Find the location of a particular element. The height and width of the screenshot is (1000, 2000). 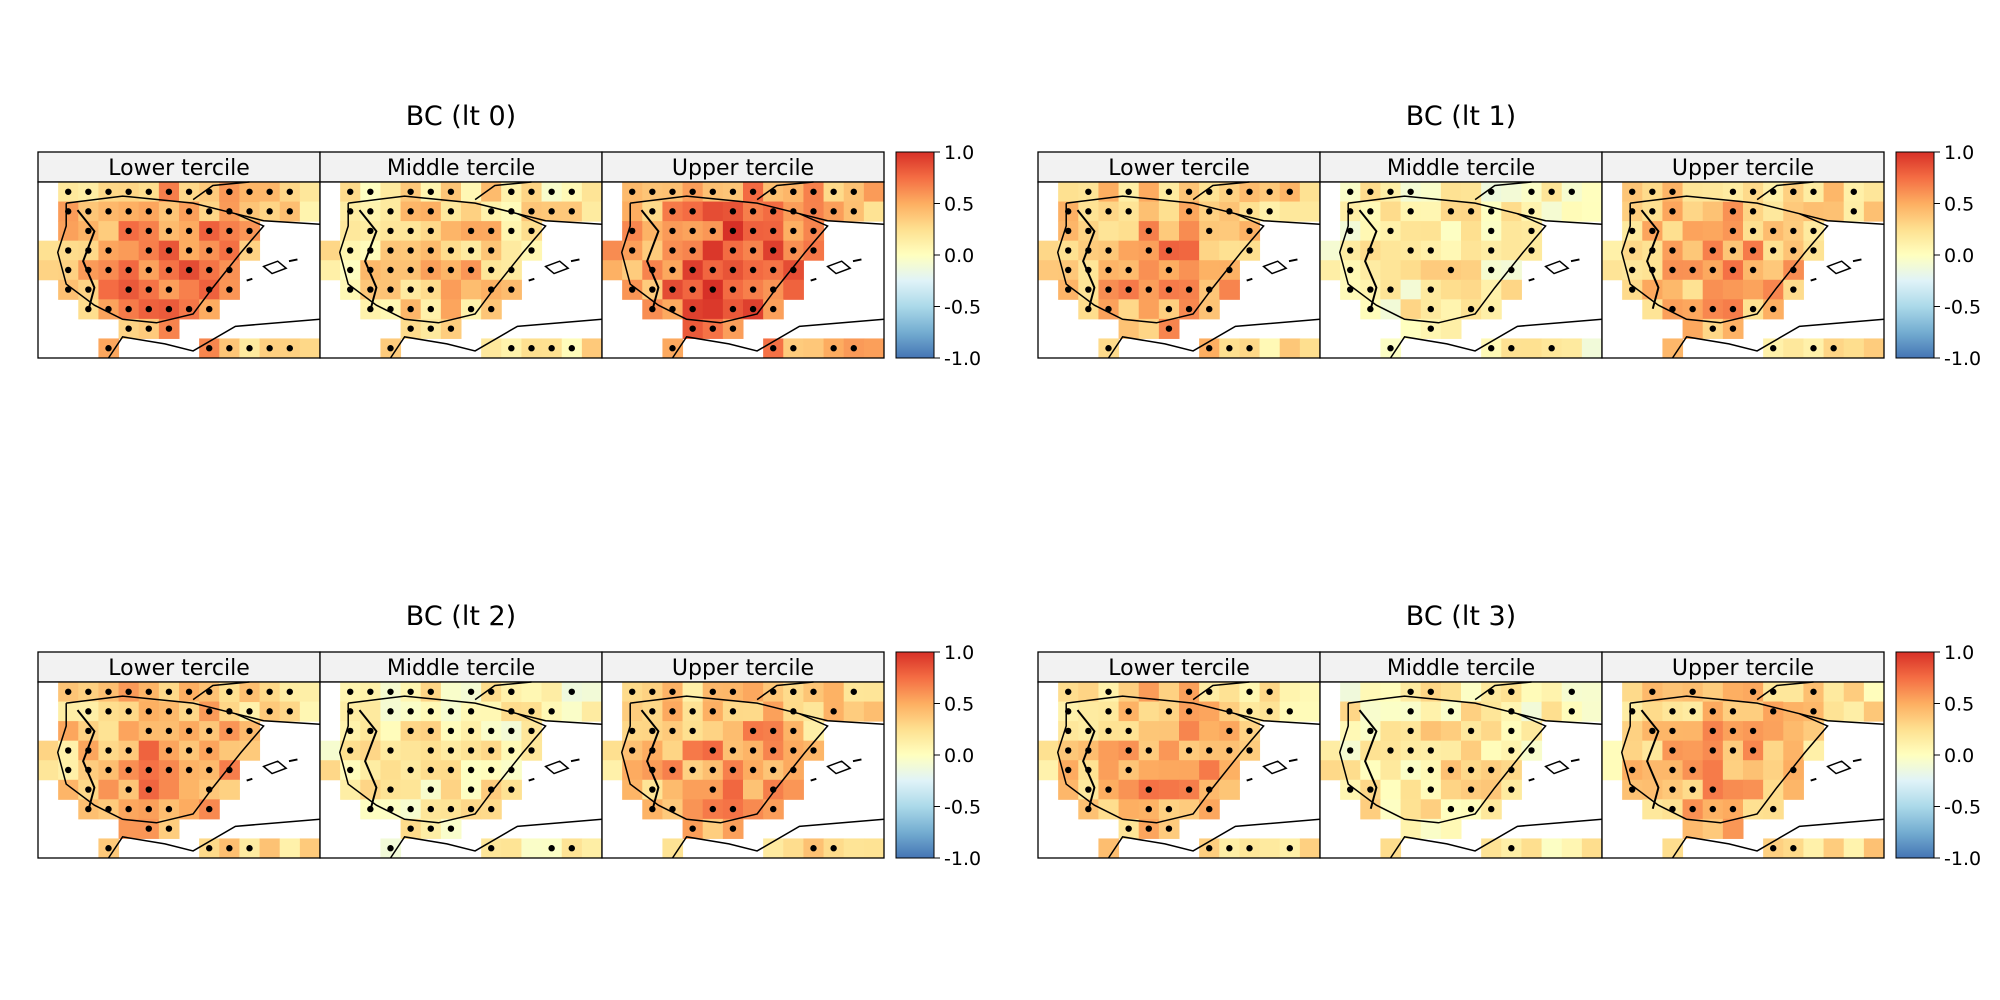

significance-dots is located at coordinates (1723, 770).